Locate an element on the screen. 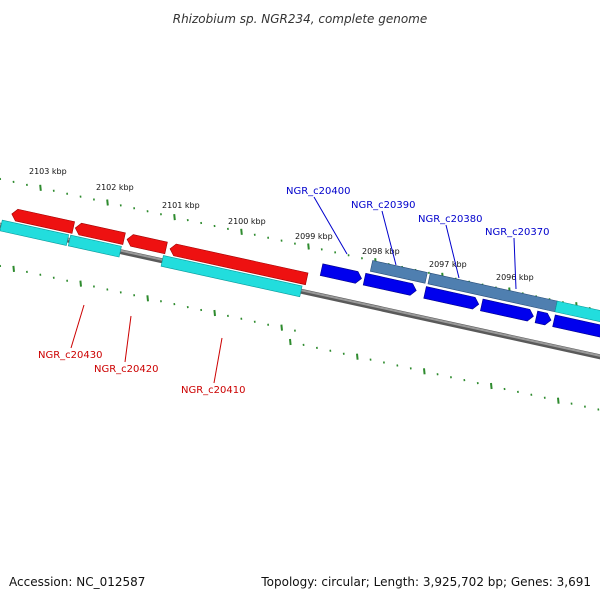 Image resolution: width=600 pixels, height=600 pixels. cds-features-left is located at coordinates (154, 253).